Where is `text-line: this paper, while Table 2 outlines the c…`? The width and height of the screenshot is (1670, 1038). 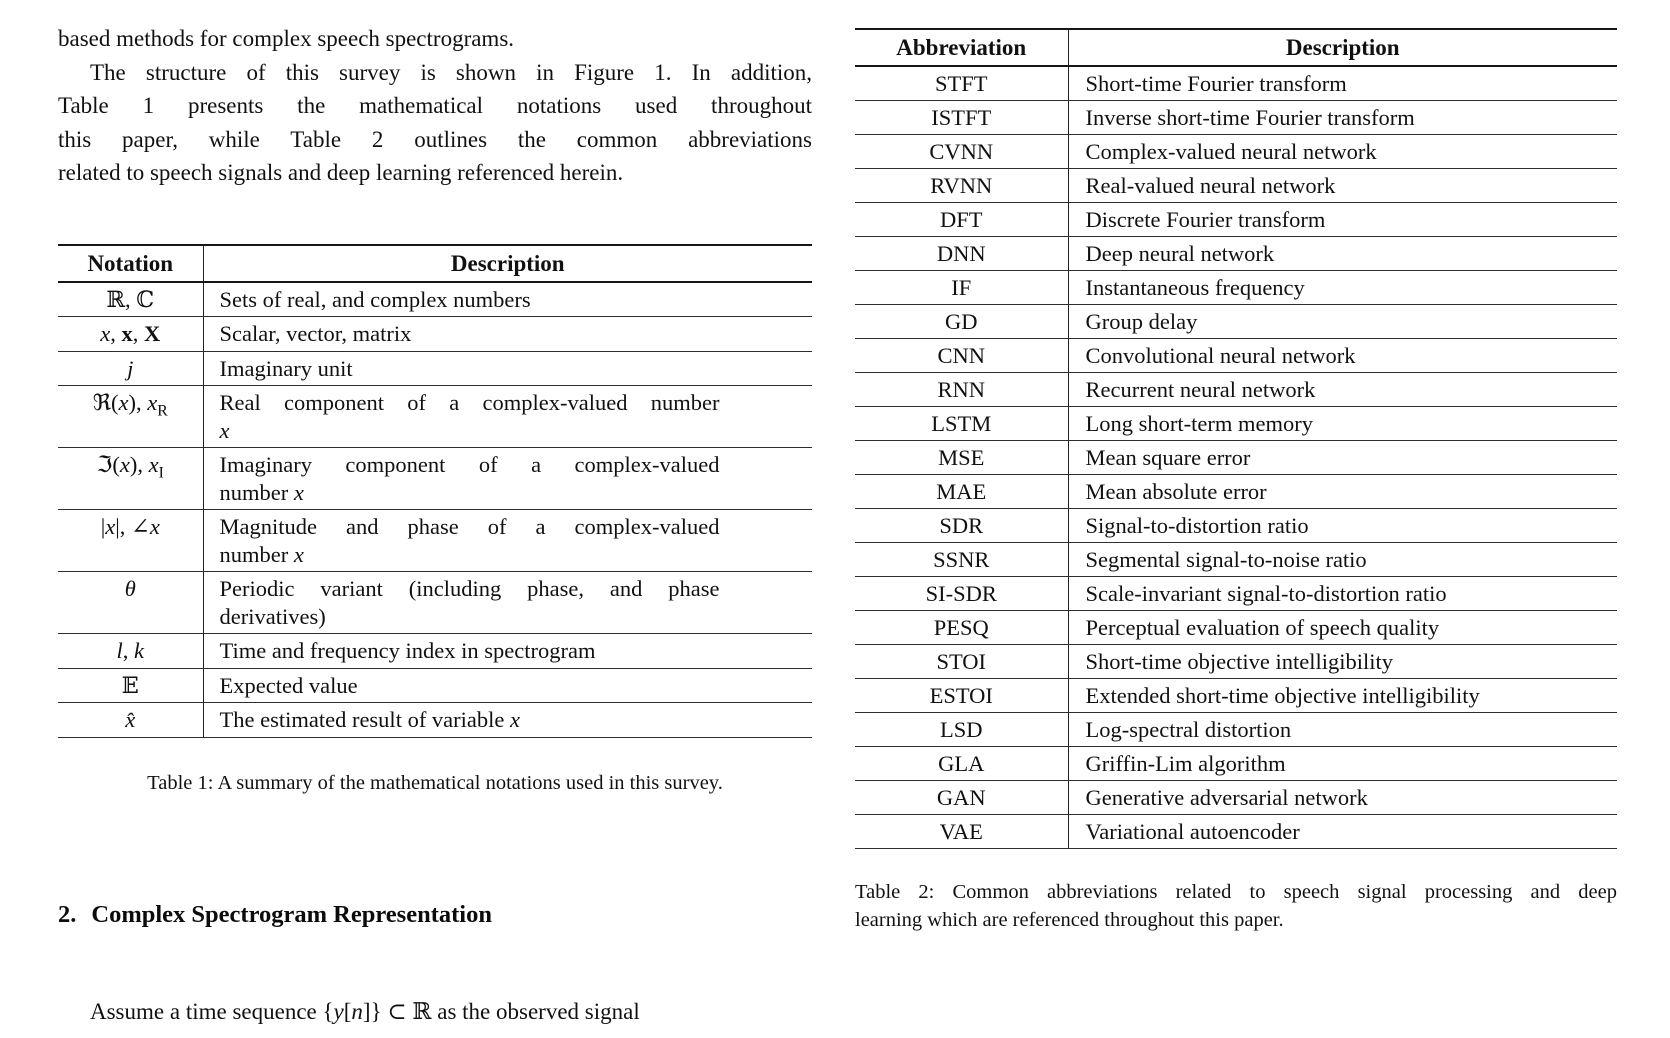
text-line: this paper, while Table 2 outlines the c… is located at coordinates (435, 139).